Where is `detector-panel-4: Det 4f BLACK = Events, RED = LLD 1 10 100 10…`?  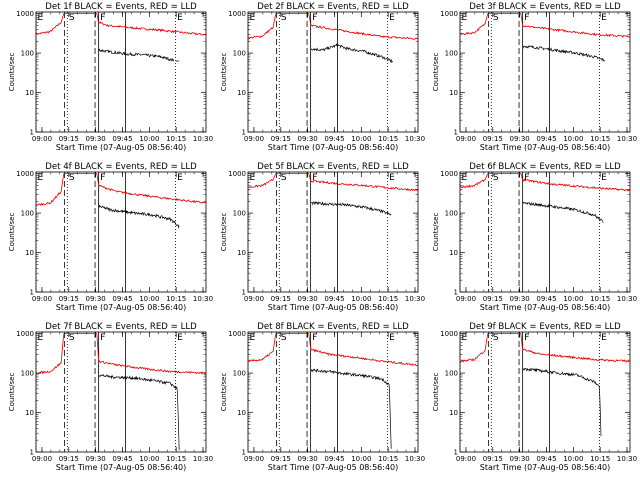 detector-panel-4: Det 4f BLACK = Events, RED = LLD 1 10 100 10… is located at coordinates (110, 237).